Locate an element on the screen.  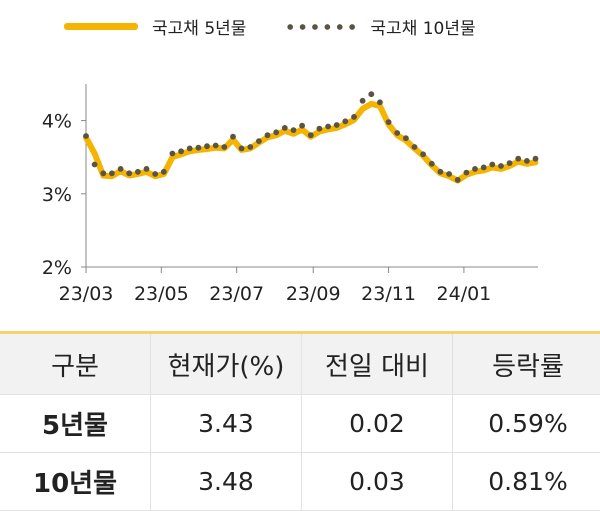
table-cell: 3.43 is located at coordinates (226, 423).